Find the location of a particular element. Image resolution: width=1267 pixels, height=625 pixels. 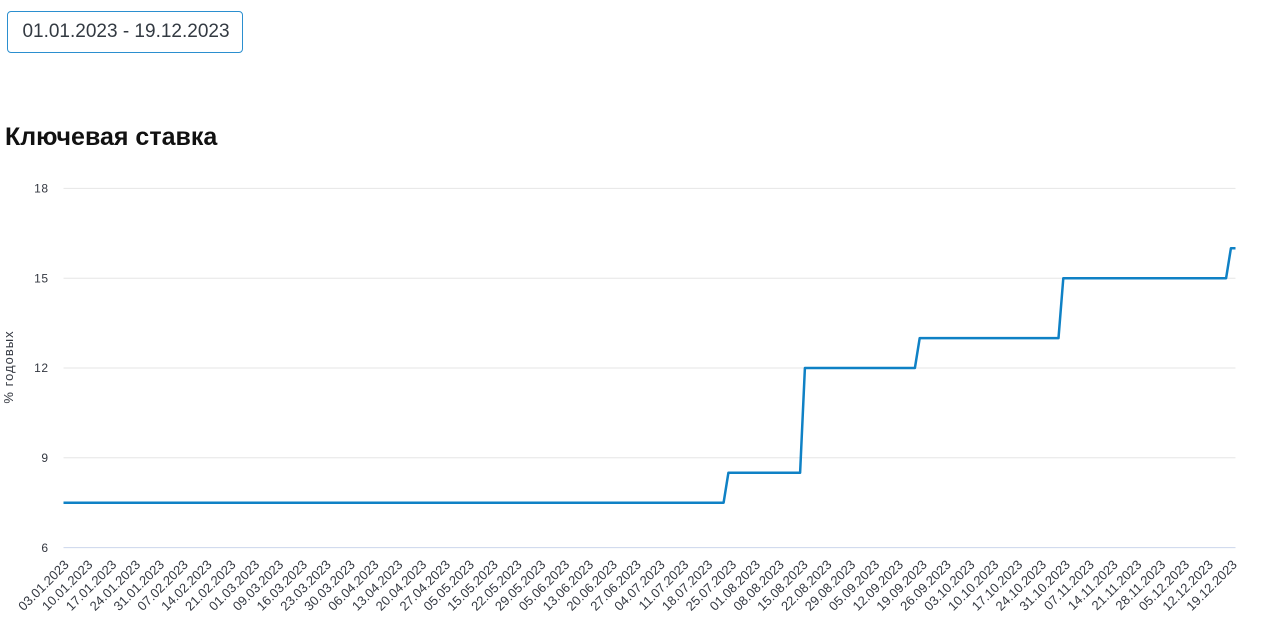

svg-text: 15 is located at coordinates (41, 278).